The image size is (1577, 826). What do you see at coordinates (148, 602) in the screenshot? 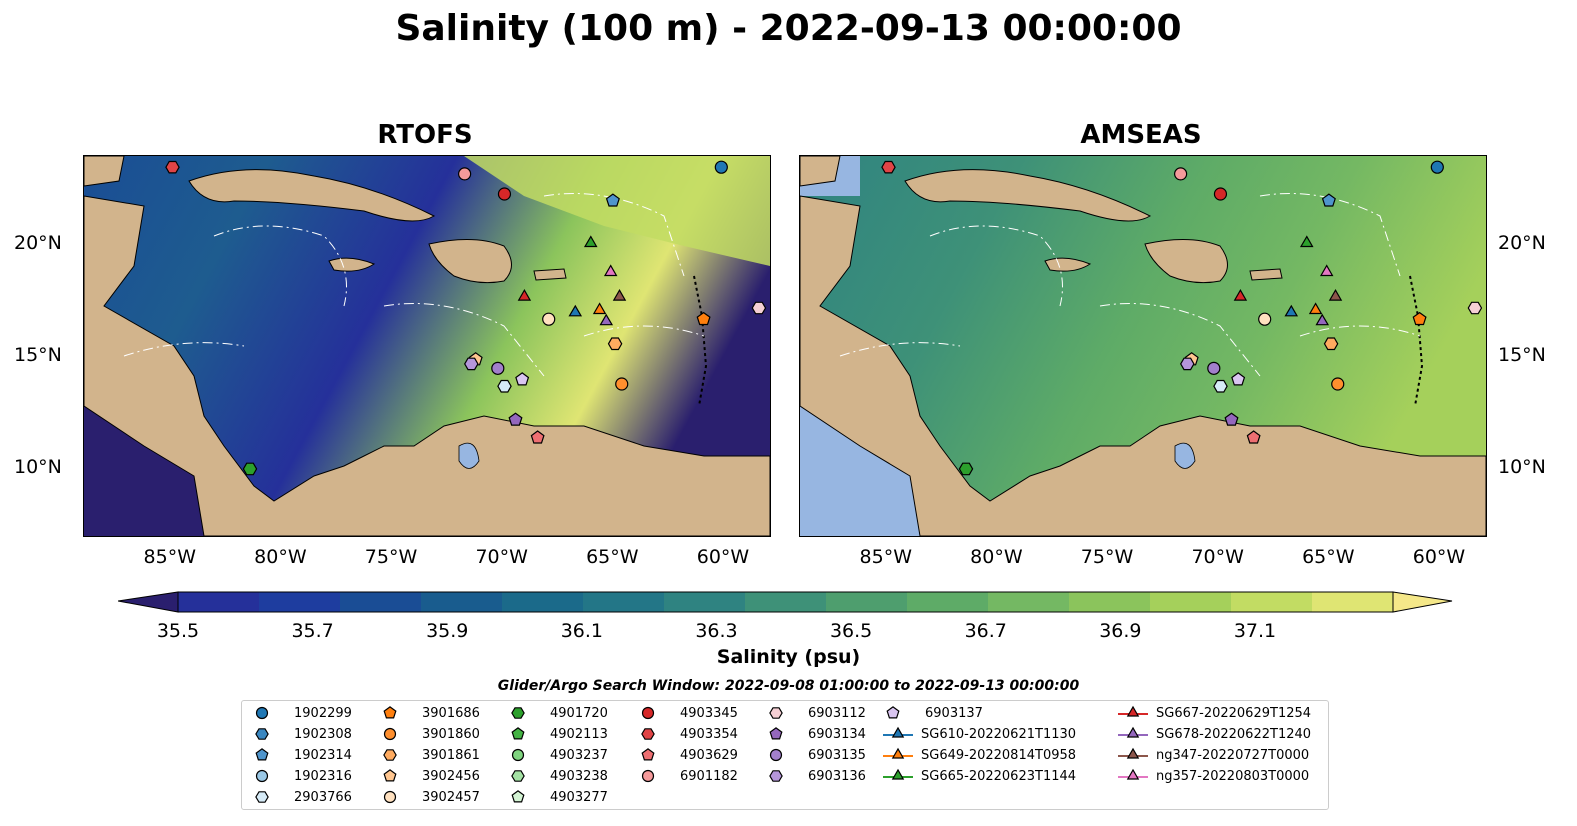
I see `colorbar-extend-min` at bounding box center [148, 602].